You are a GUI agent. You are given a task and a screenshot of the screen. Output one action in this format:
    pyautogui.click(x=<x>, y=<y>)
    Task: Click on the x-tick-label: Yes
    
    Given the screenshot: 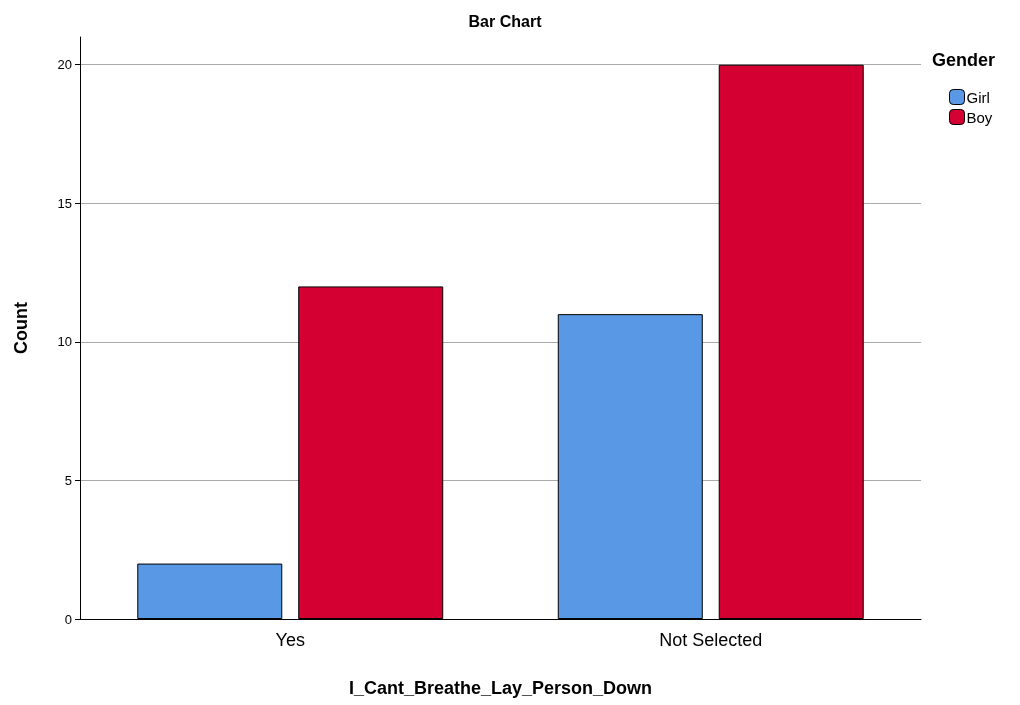 What is the action you would take?
    pyautogui.click(x=290, y=640)
    